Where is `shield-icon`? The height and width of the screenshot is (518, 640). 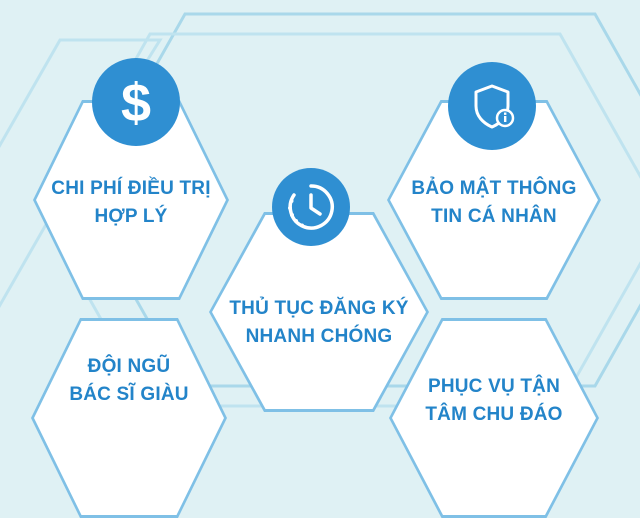
shield-icon is located at coordinates (494, 106).